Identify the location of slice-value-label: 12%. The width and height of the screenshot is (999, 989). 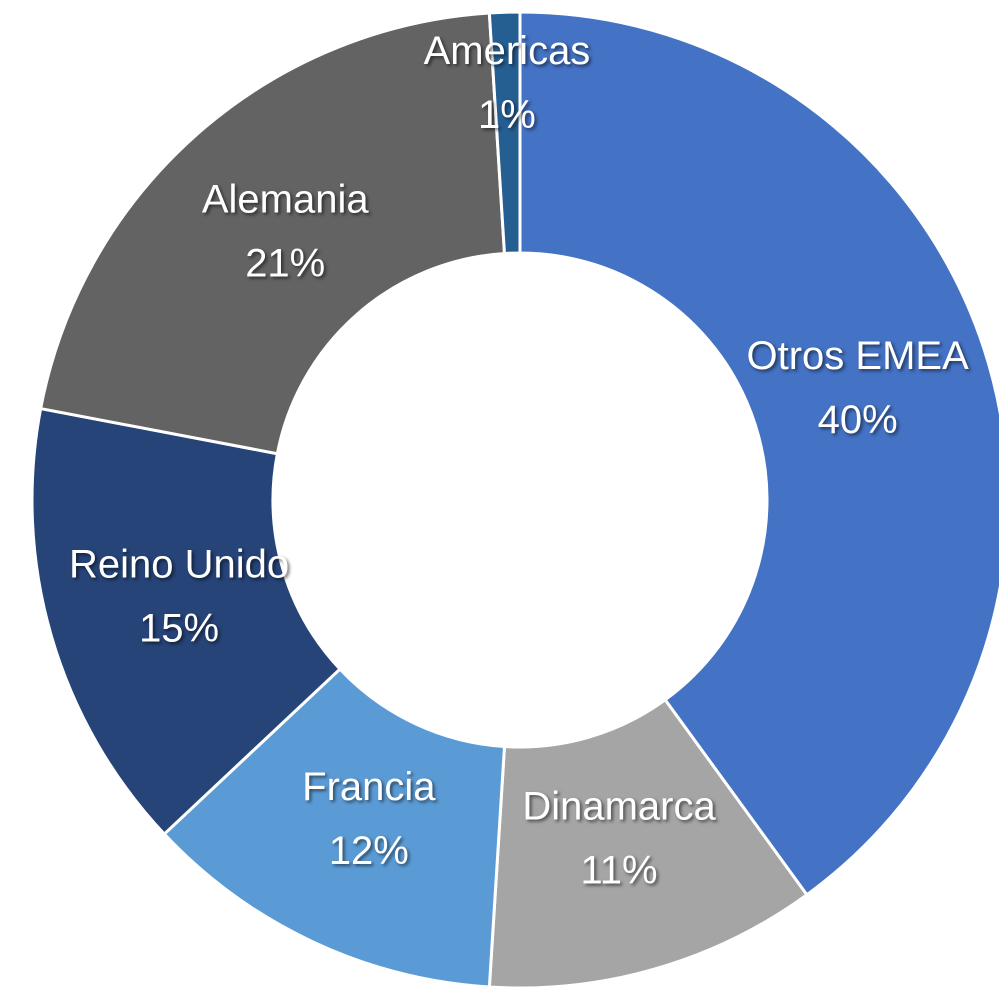
(369, 851).